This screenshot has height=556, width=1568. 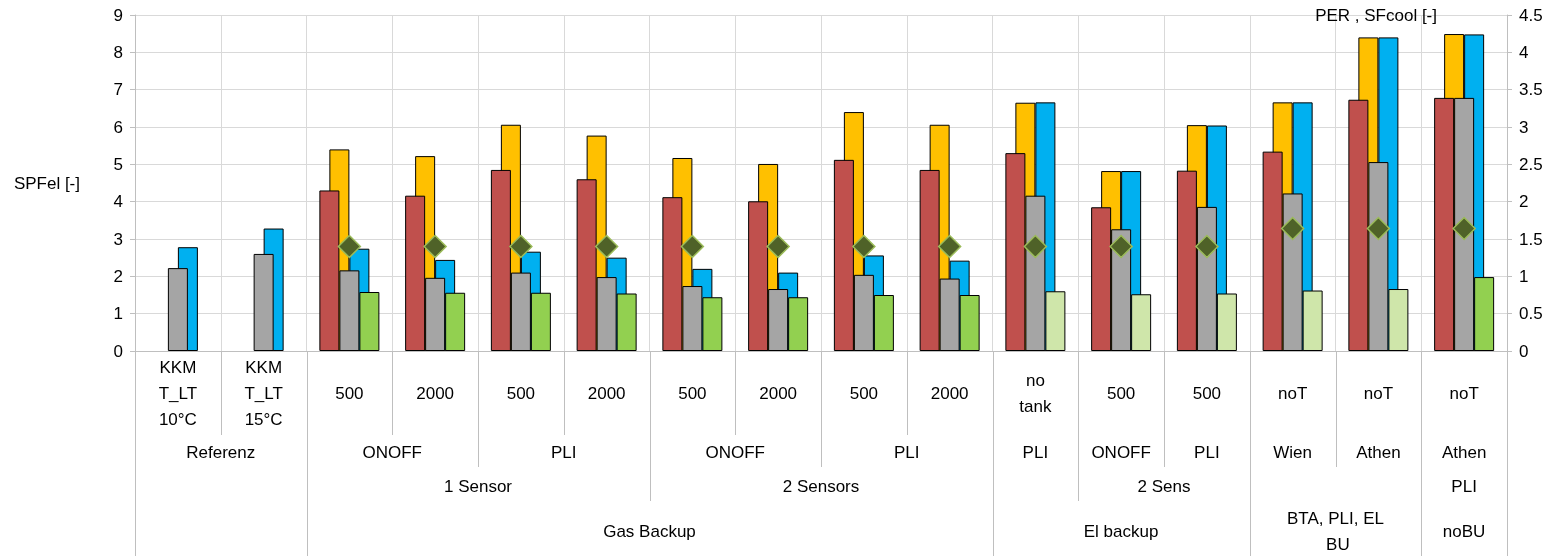 I want to click on x-tick-label: KKM T_LT 15°C, so click(x=263, y=393).